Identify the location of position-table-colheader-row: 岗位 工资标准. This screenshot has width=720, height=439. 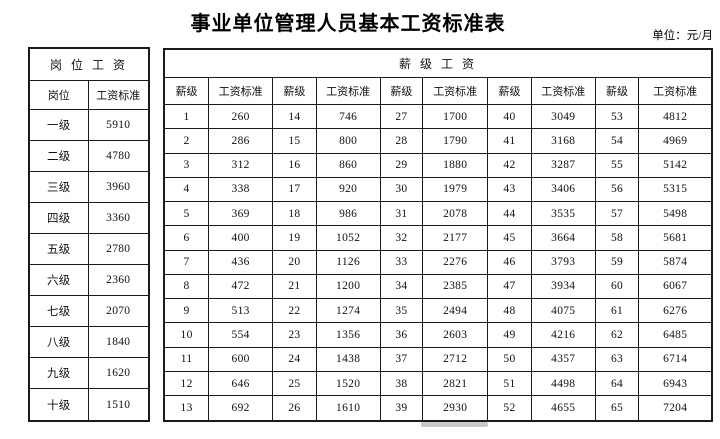
(89, 95).